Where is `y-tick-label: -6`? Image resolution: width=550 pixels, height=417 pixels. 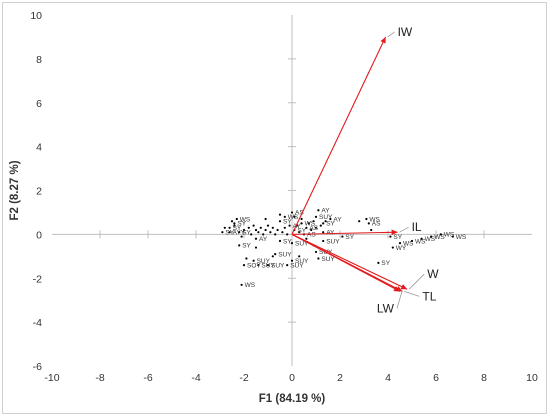 y-tick-label: -6 is located at coordinates (37, 367).